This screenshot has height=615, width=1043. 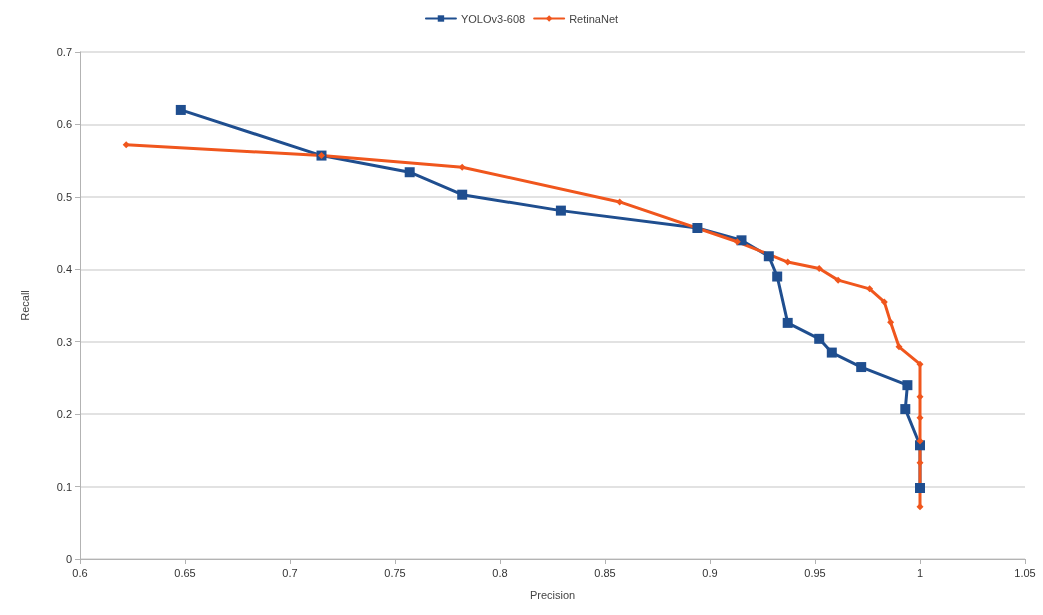 What do you see at coordinates (594, 18) in the screenshot?
I see `legend-label: RetinaNet` at bounding box center [594, 18].